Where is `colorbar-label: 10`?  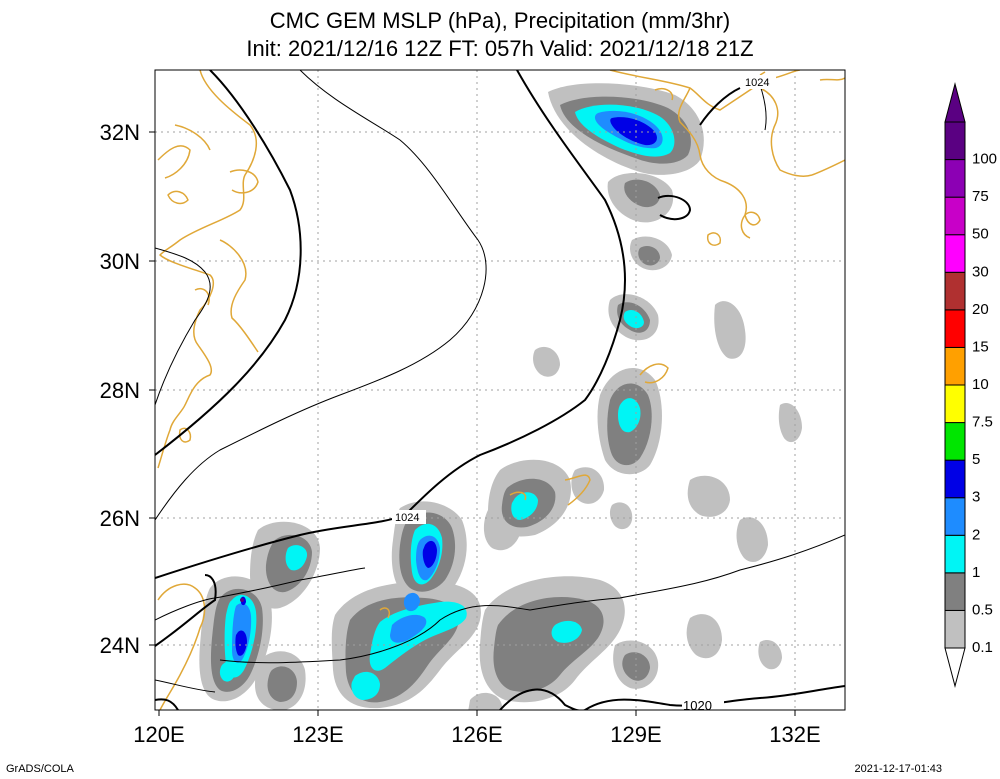 colorbar-label: 10 is located at coordinates (980, 384).